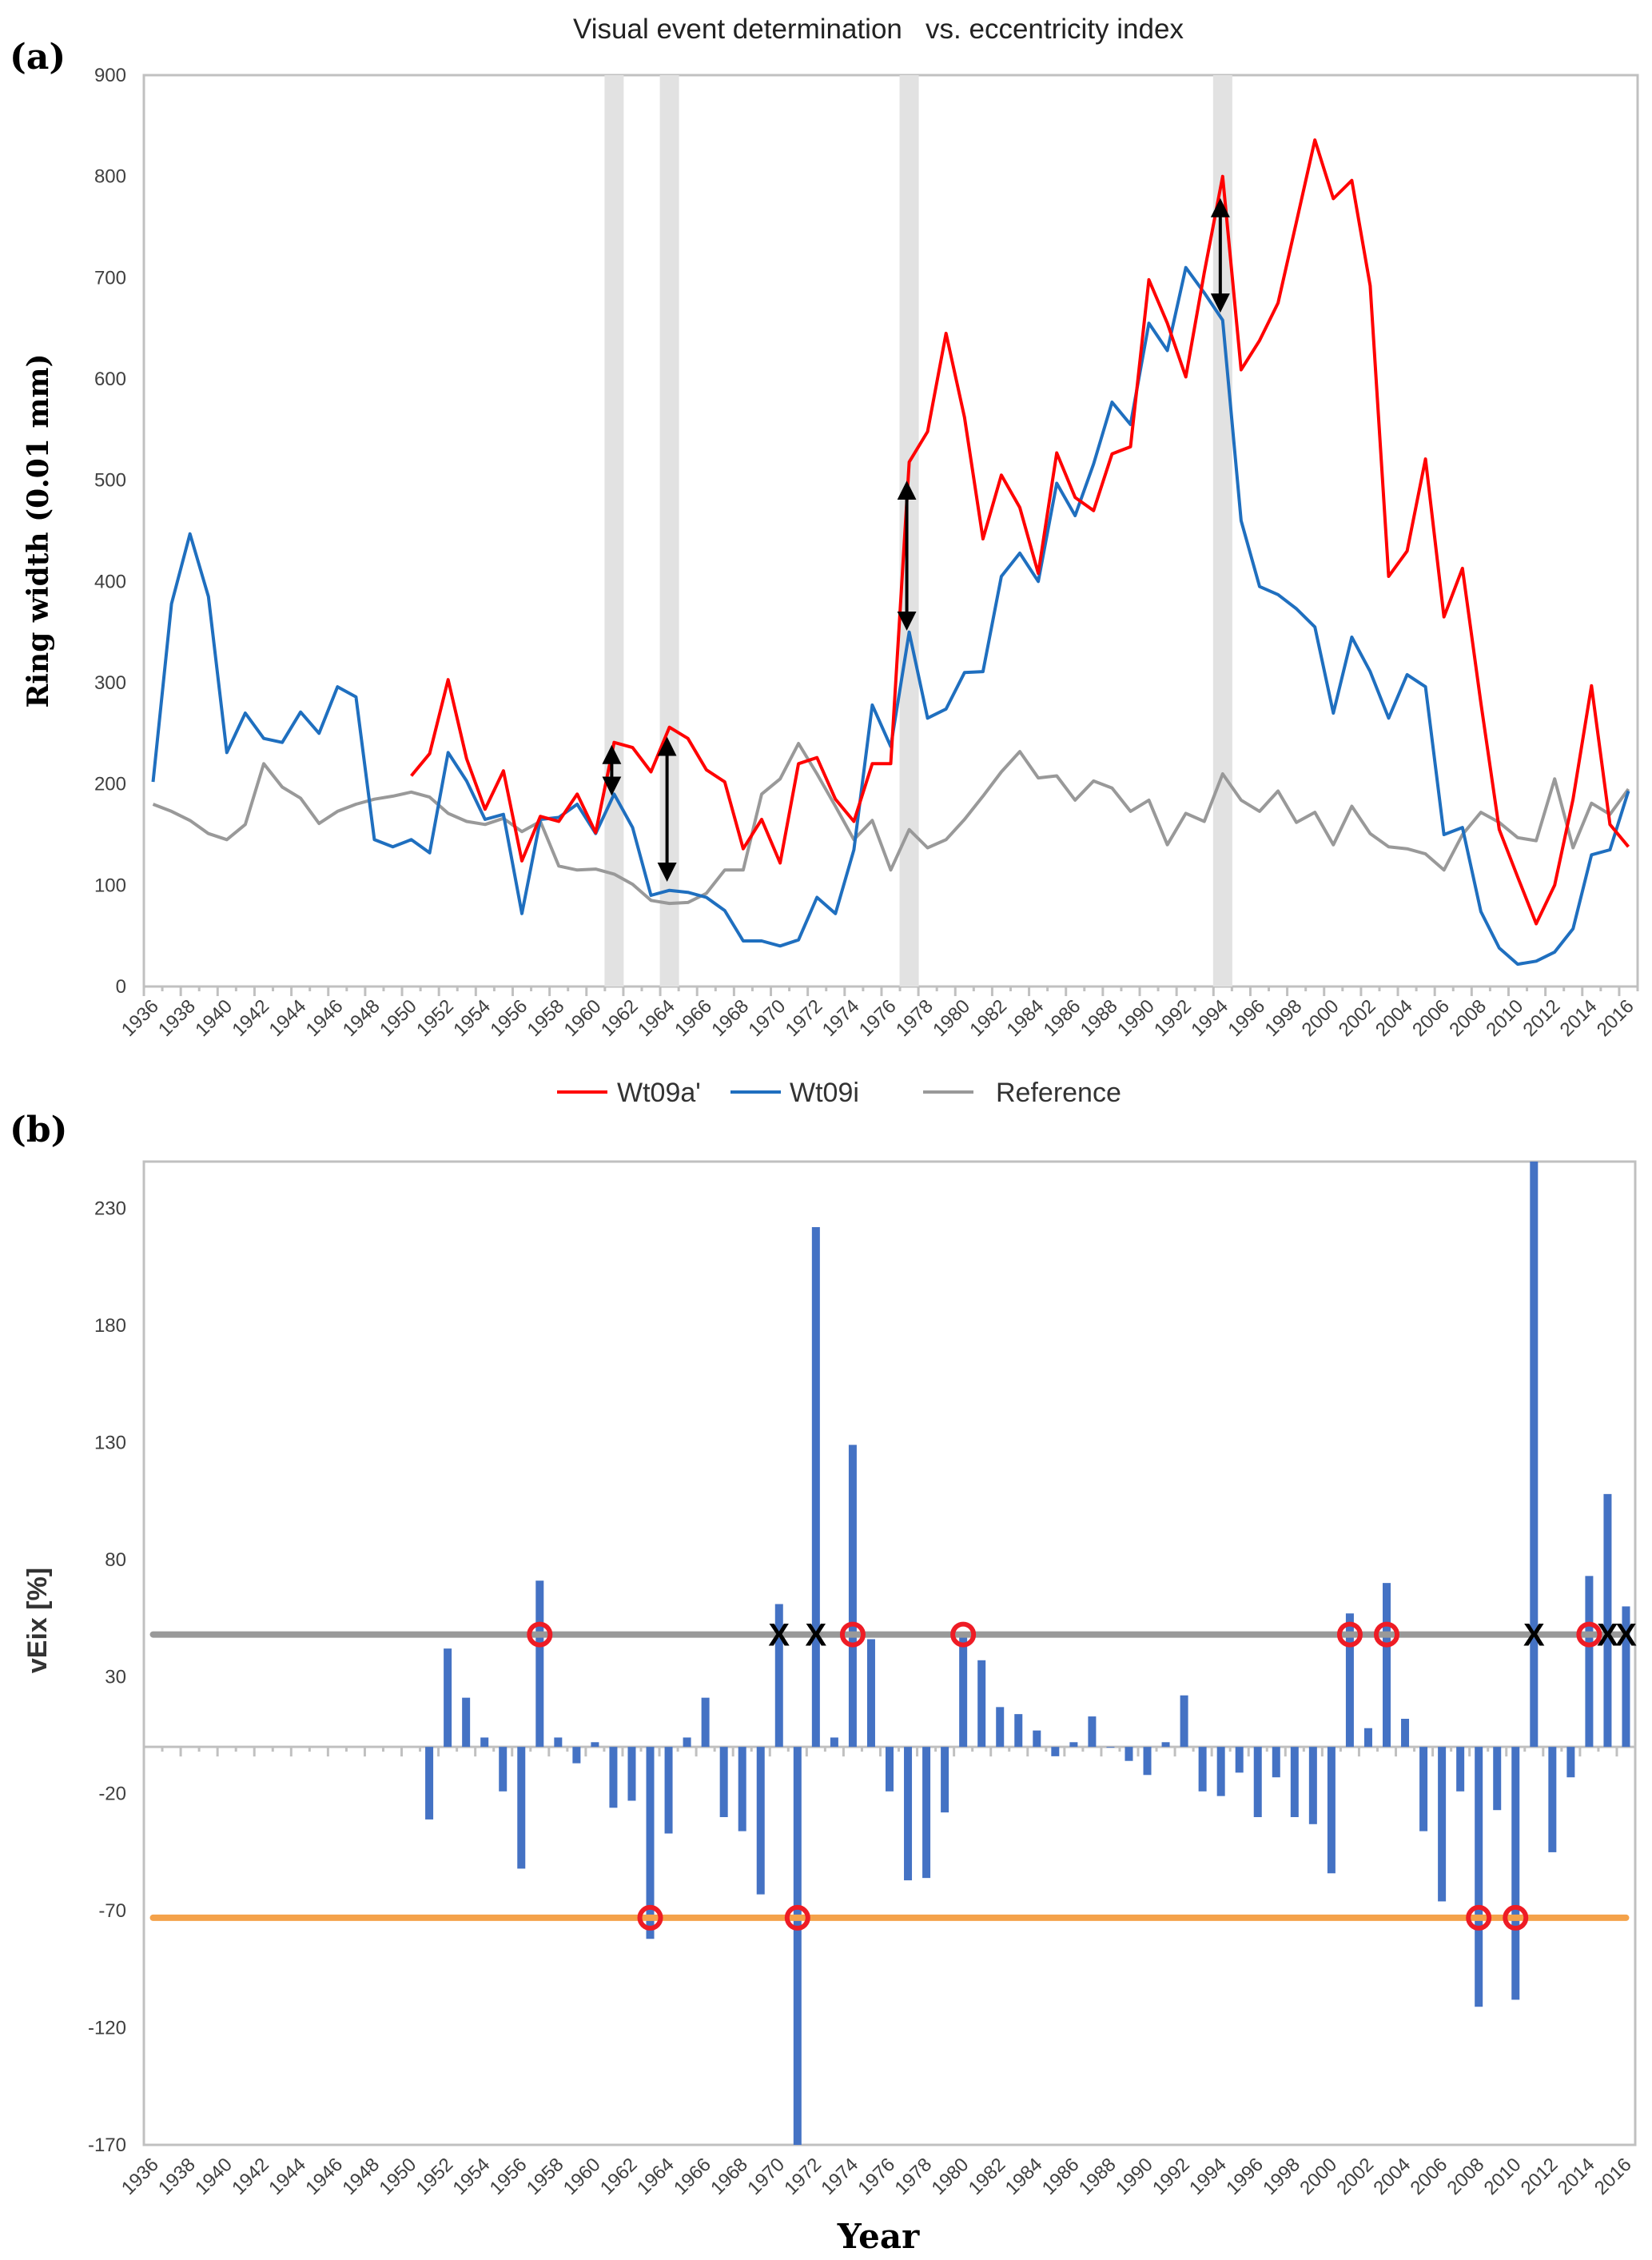 This screenshot has height=2260, width=1652. Describe the element at coordinates (112, 1794) in the screenshot. I see `y-tick-label: -20` at that location.